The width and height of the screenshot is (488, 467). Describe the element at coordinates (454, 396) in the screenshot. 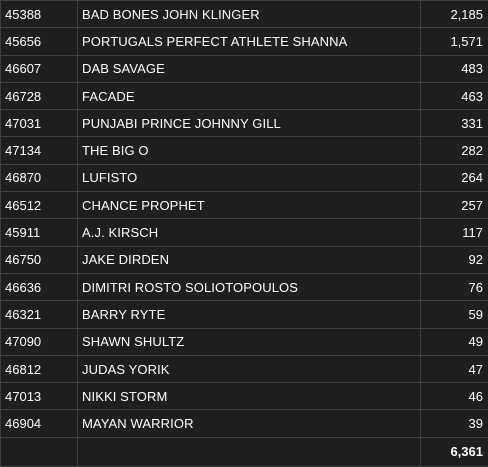

I see `row-value: 46` at that location.